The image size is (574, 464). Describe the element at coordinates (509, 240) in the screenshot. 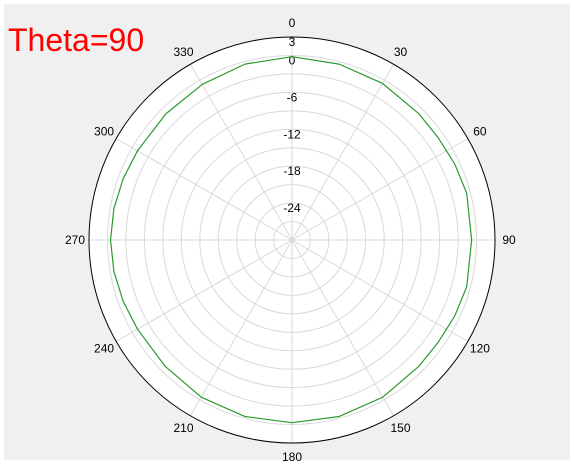

I see `angle-tick-label: 90` at that location.